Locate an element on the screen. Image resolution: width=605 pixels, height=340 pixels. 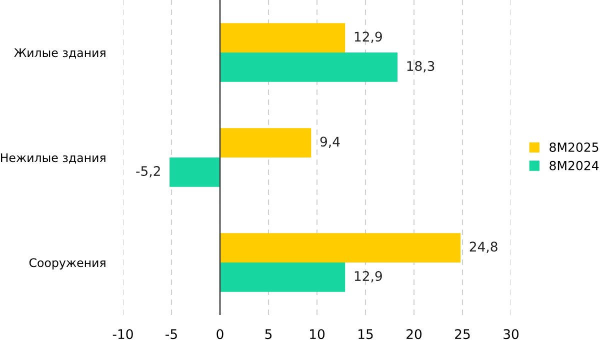
data-label: -5,2 is located at coordinates (148, 172).